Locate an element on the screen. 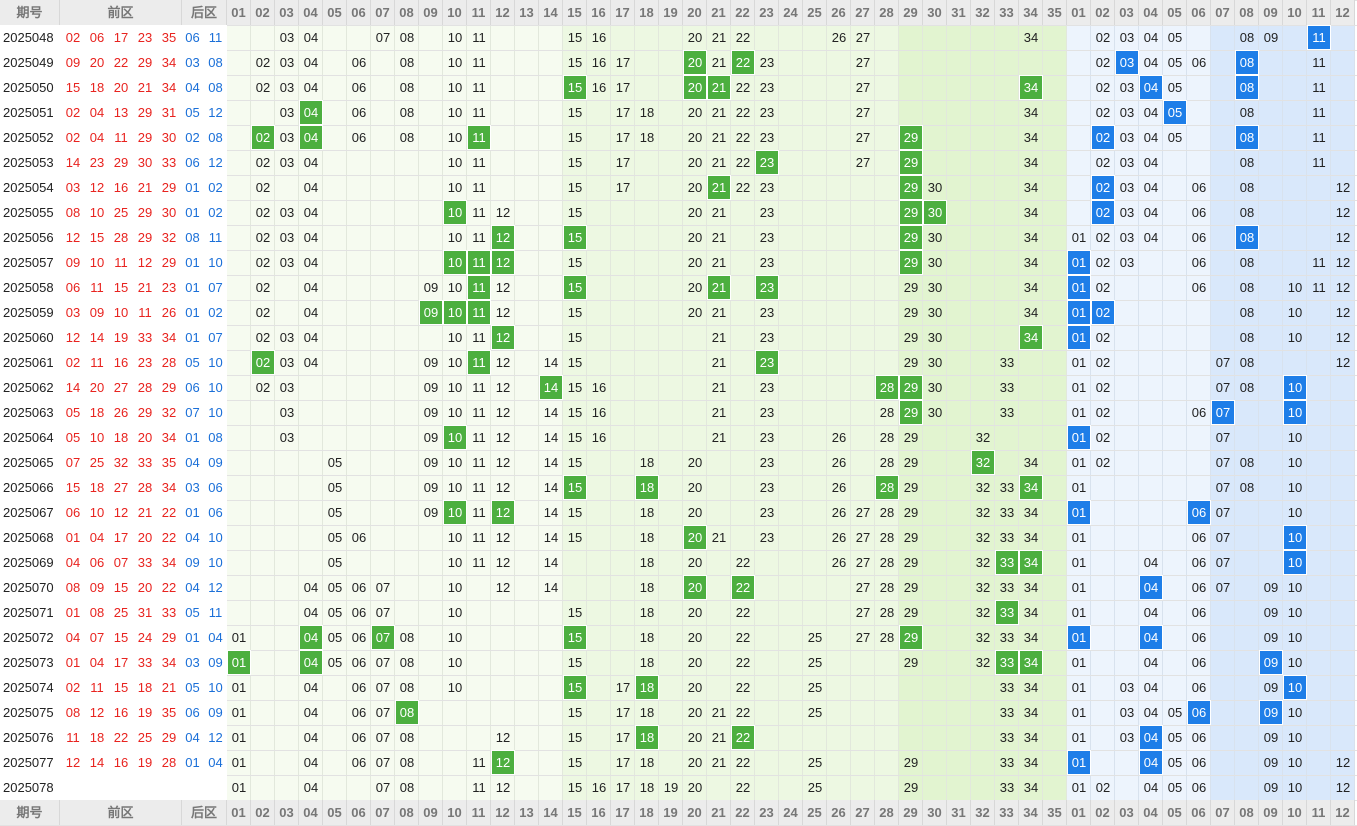  front-number: 11 is located at coordinates (121, 137).